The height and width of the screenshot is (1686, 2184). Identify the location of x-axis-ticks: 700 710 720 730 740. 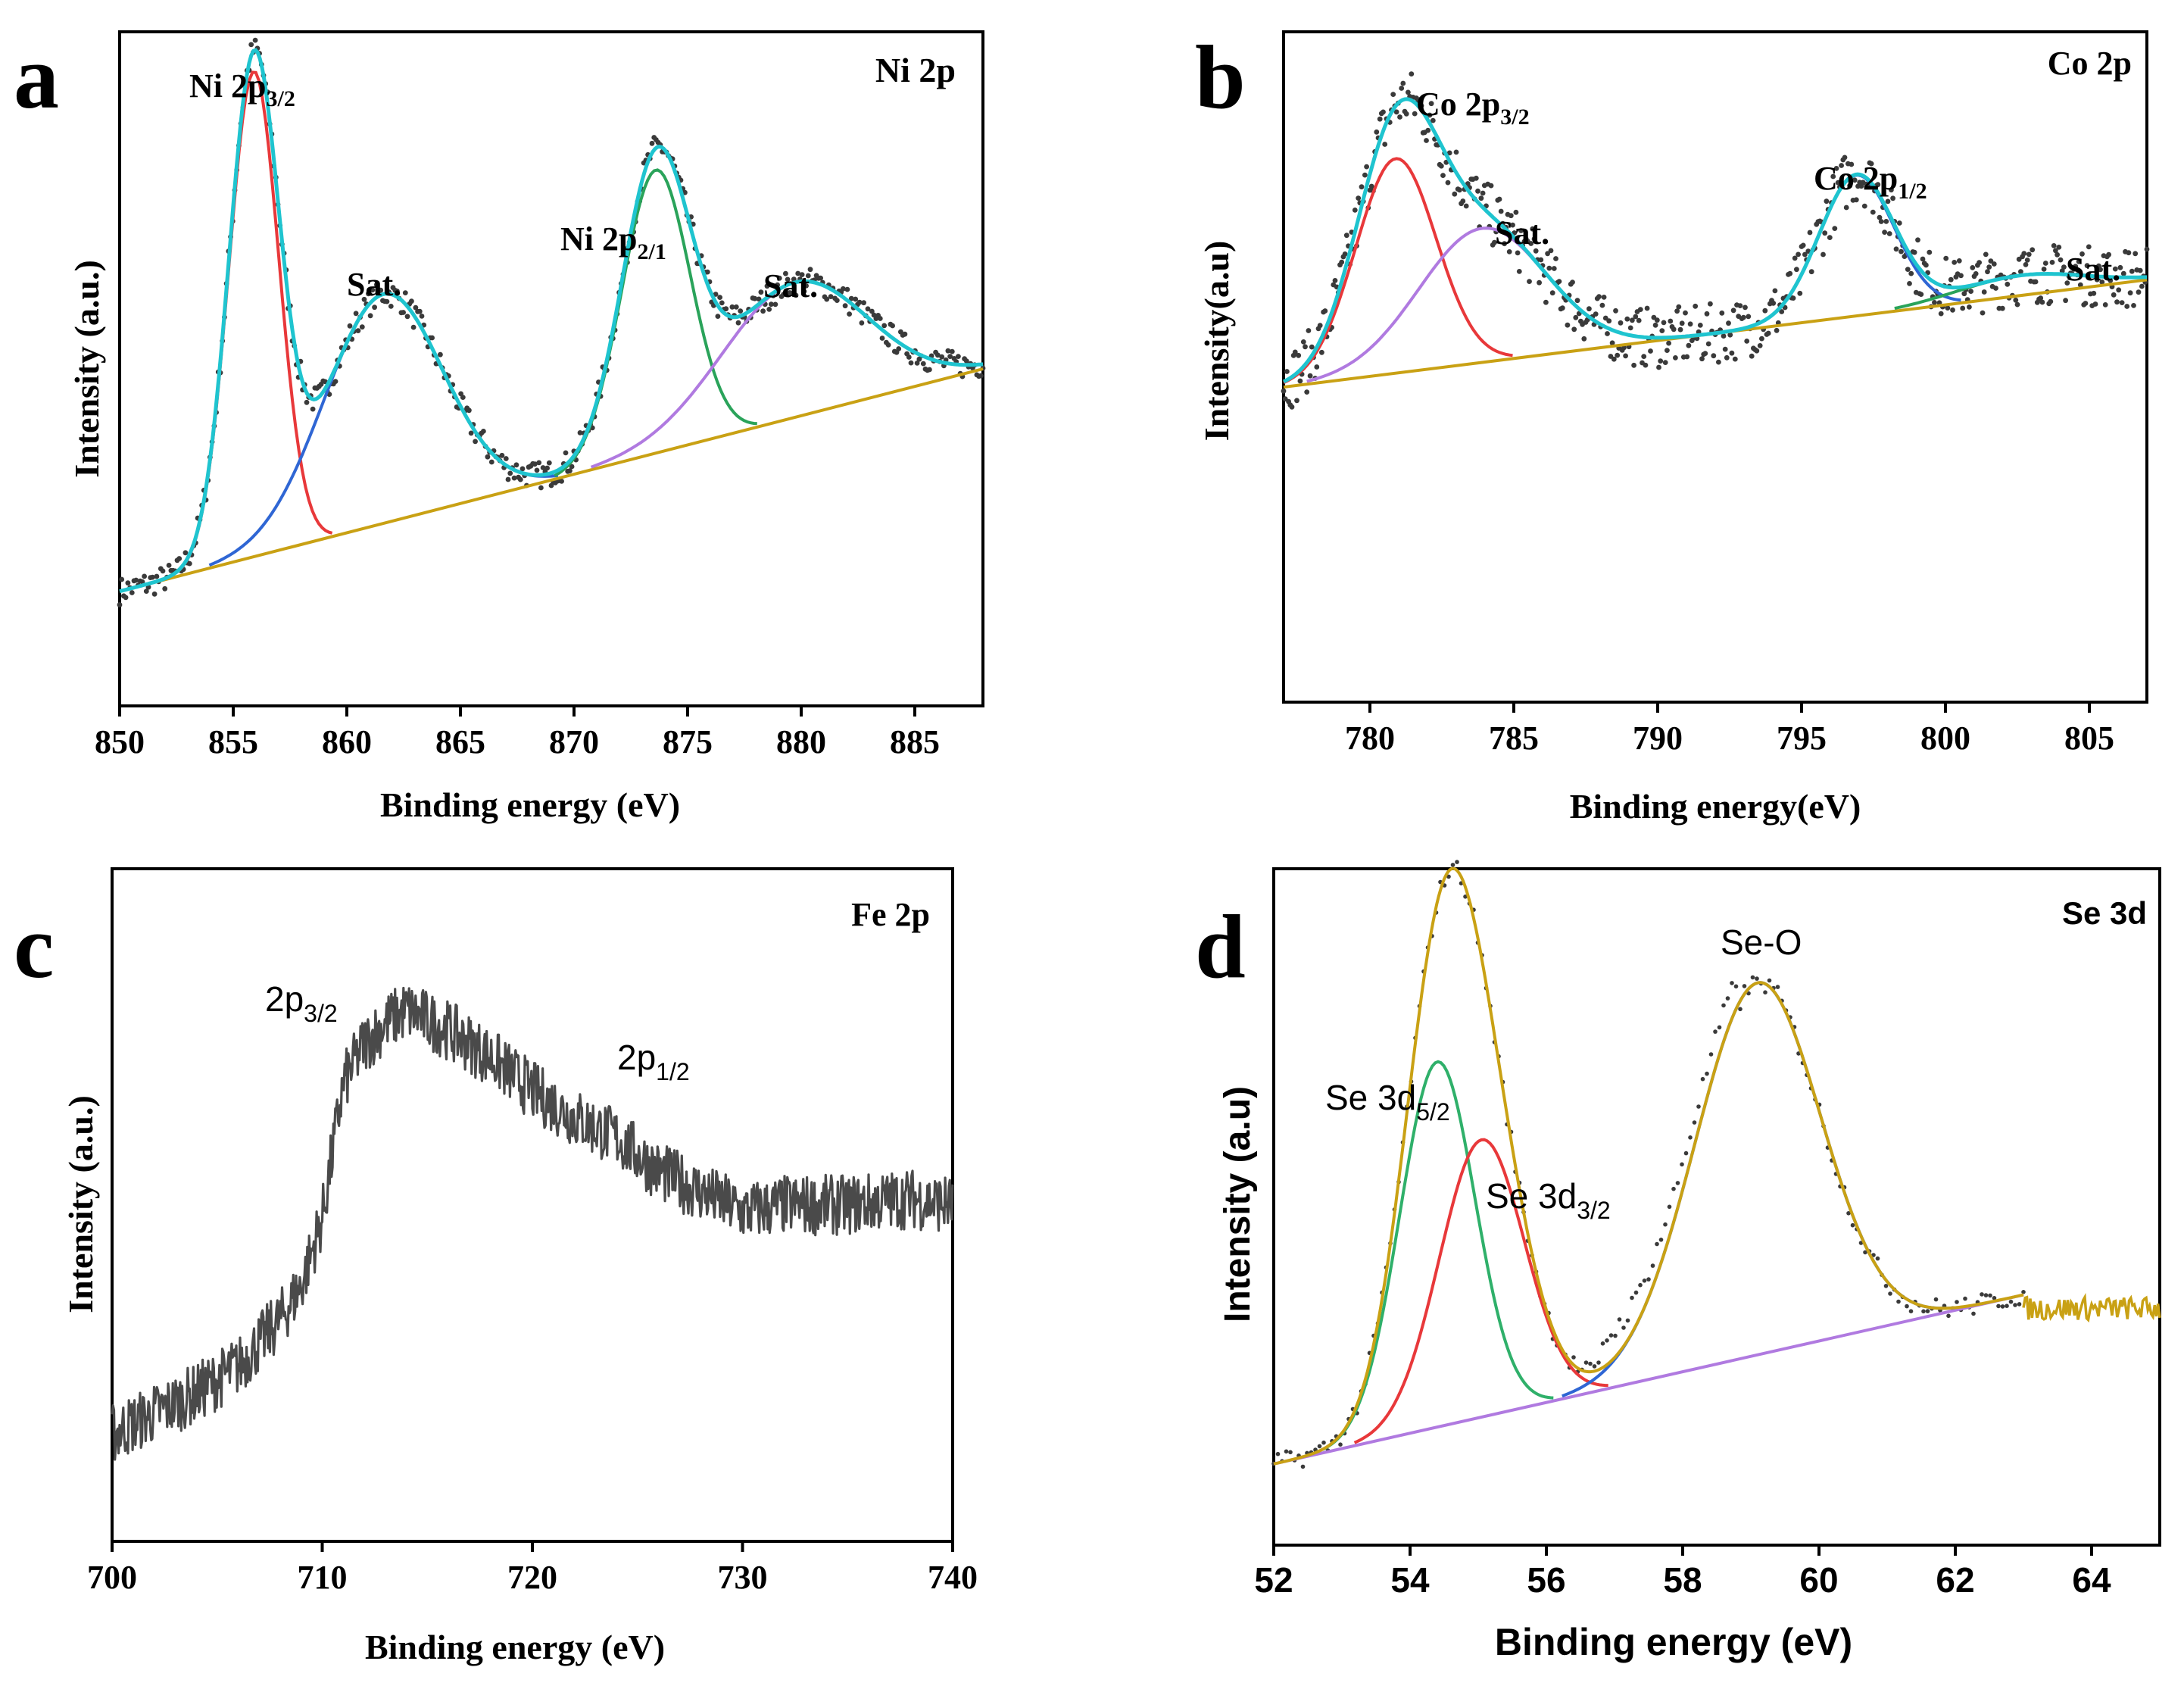
(532, 1569).